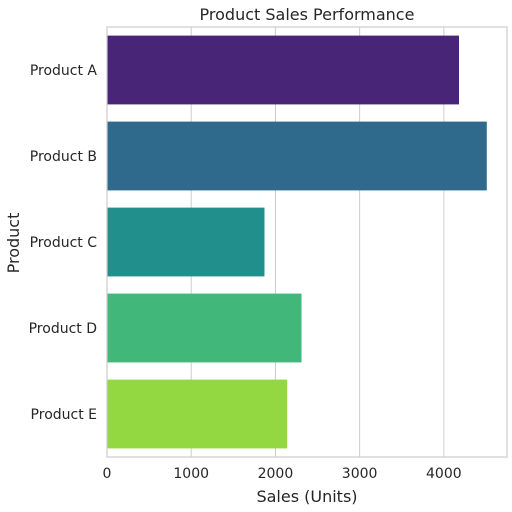 This screenshot has width=512, height=512. I want to click on y-tick-label: Product D, so click(63, 329).